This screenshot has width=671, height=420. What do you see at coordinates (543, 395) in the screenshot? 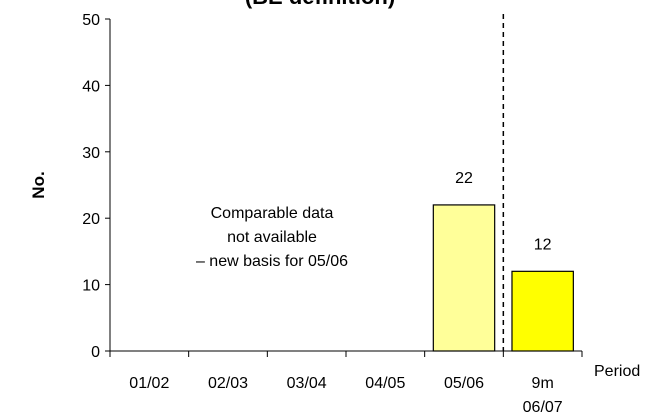
I see `x-tick-label: 9m 06/07` at bounding box center [543, 395].